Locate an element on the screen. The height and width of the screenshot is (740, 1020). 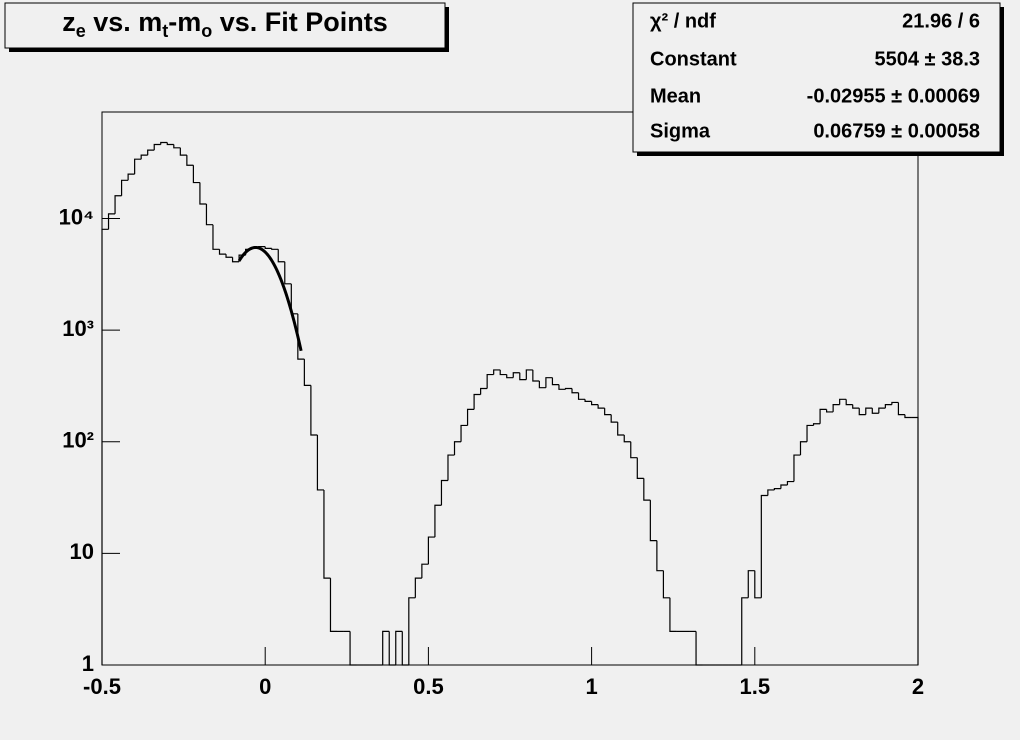
y-tick-label: 10 is located at coordinates (82, 551).